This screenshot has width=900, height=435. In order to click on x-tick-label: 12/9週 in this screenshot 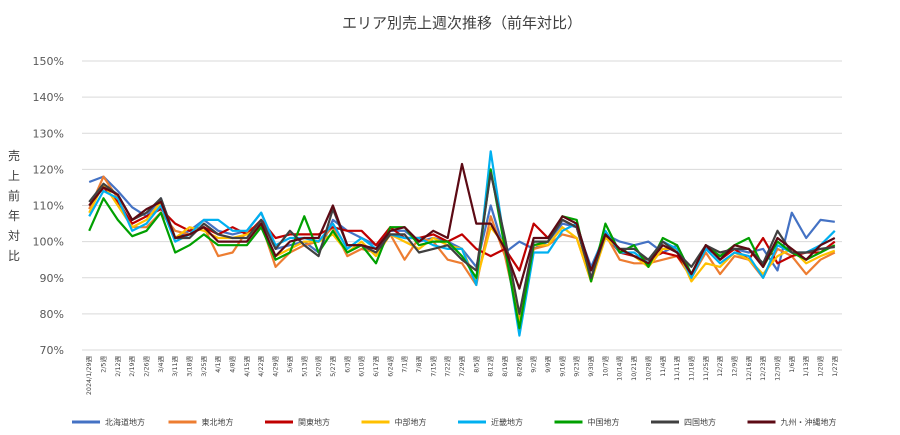, I will do `click(733, 365)`.